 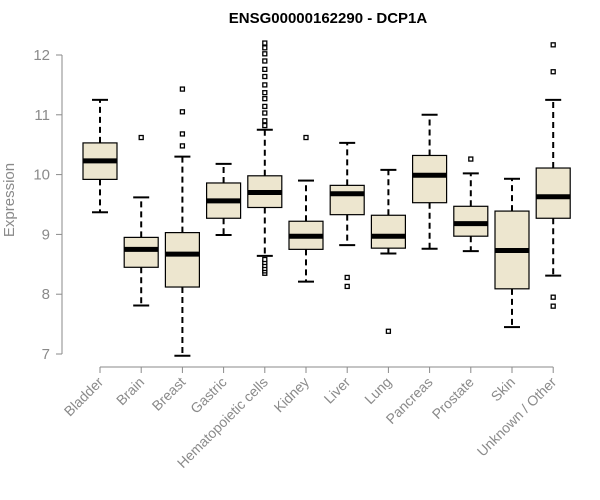 What do you see at coordinates (453, 398) in the screenshot?
I see `x-tick-label: Prostate` at bounding box center [453, 398].